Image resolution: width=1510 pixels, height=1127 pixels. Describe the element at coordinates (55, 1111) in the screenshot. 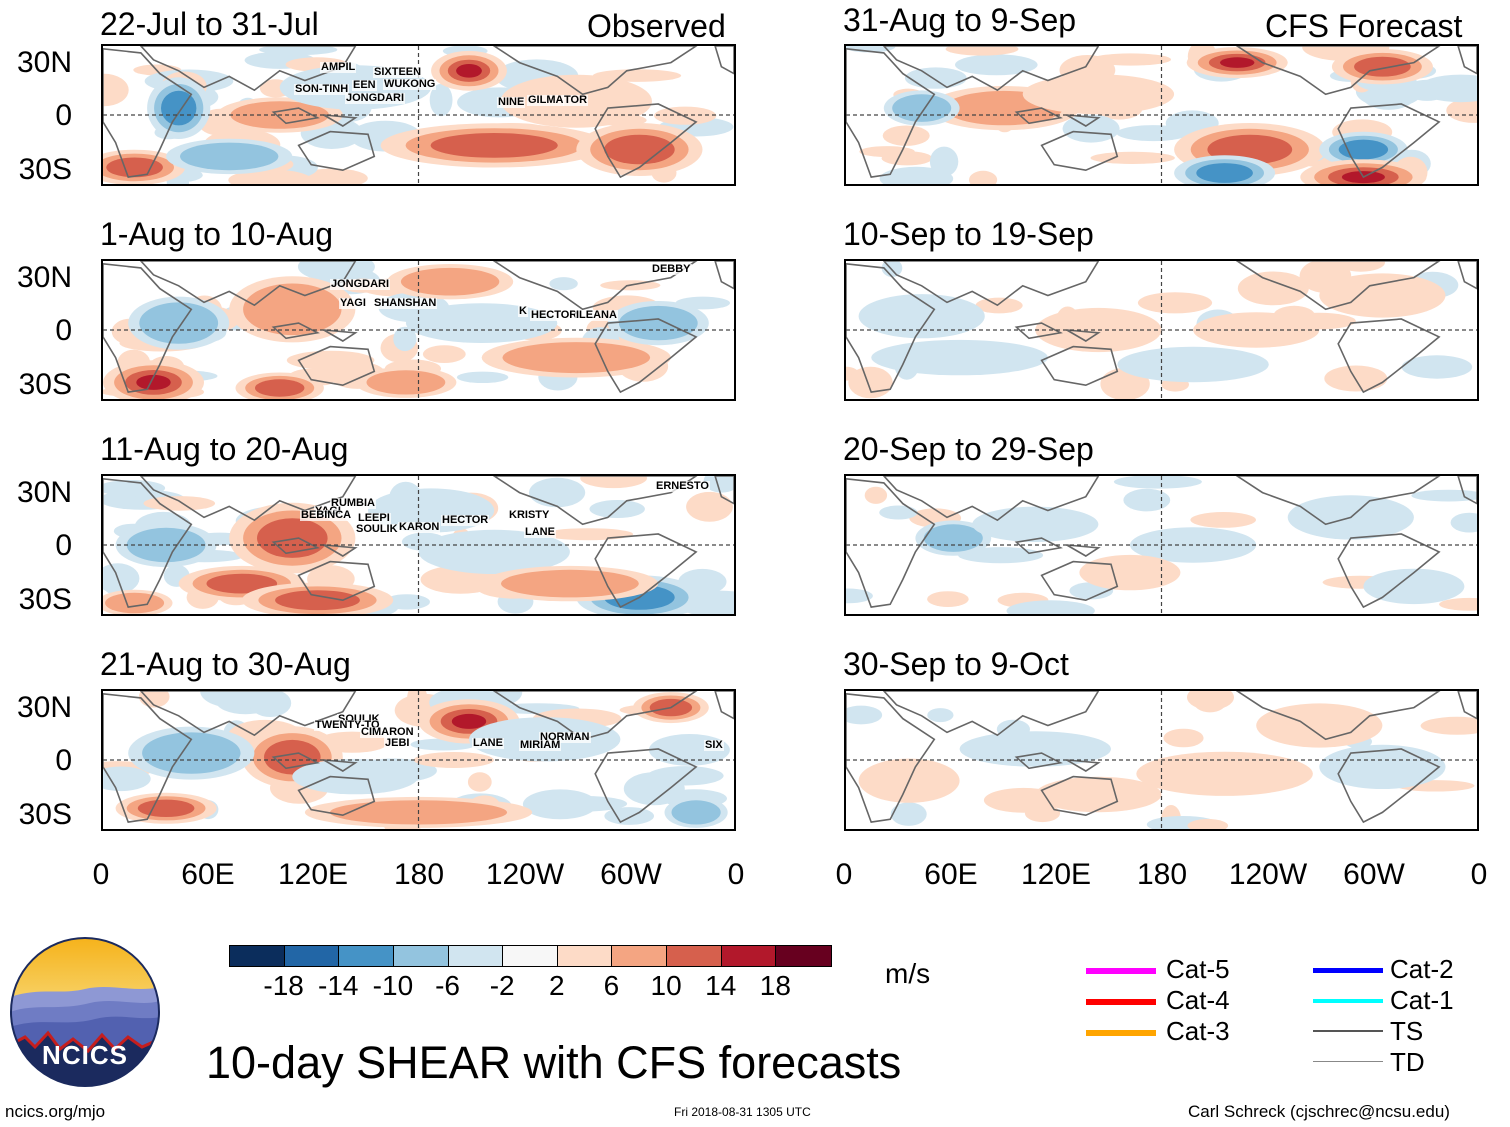

I see `footer-website: ncics.org/mjo` at that location.